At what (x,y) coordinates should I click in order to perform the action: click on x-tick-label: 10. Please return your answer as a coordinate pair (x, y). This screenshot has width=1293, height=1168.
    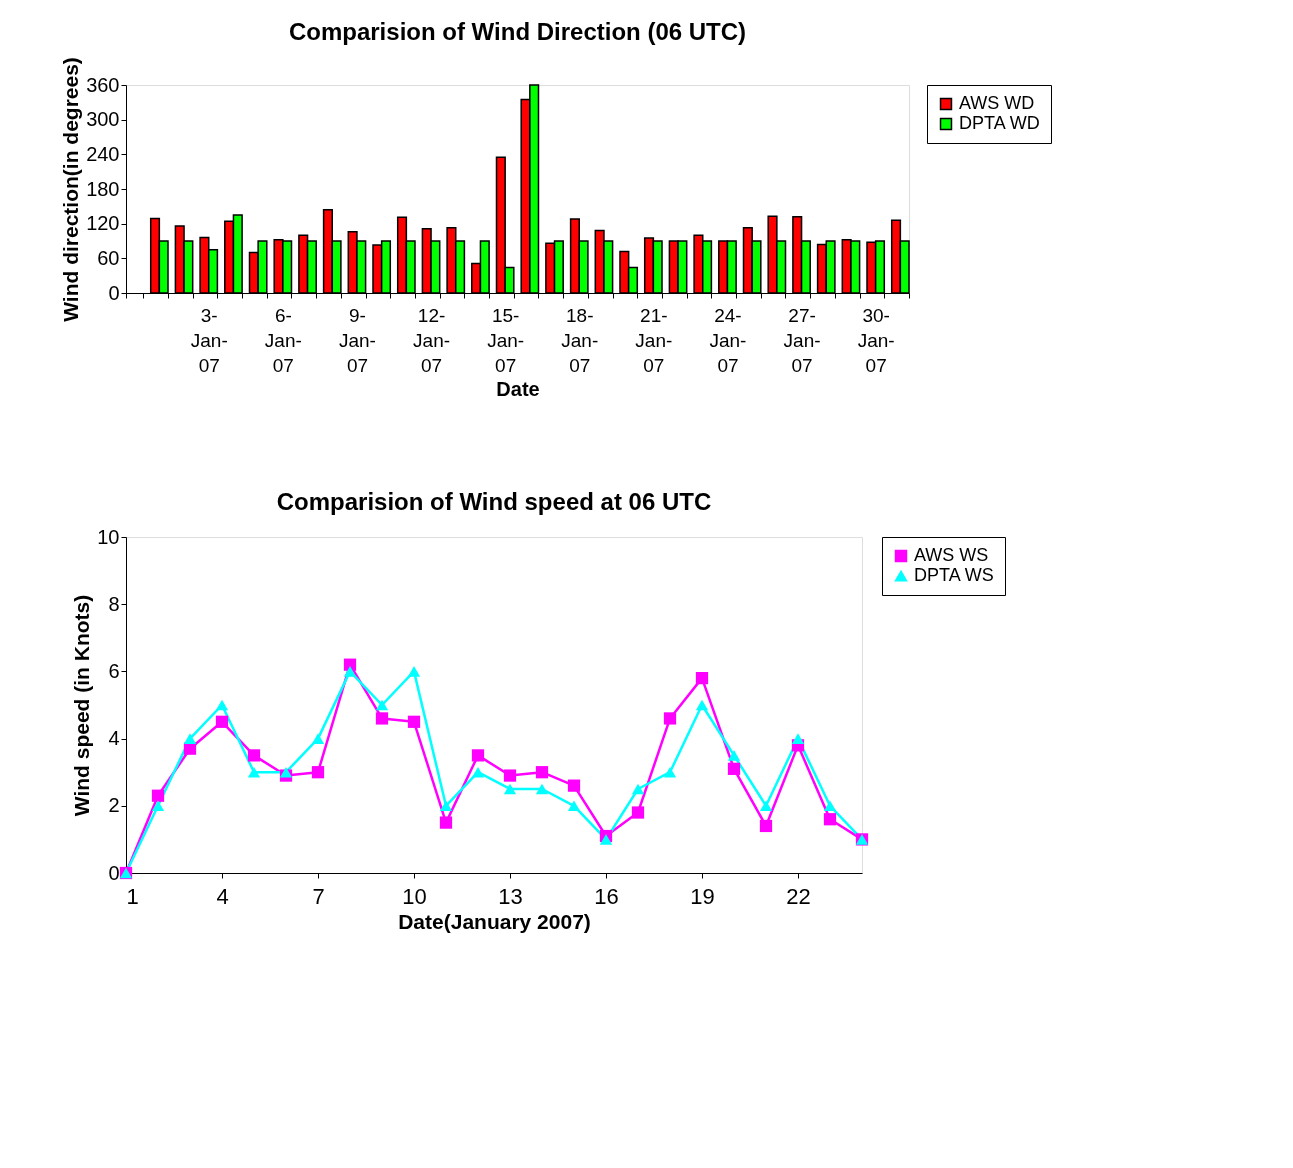
    Looking at the image, I should click on (414, 896).